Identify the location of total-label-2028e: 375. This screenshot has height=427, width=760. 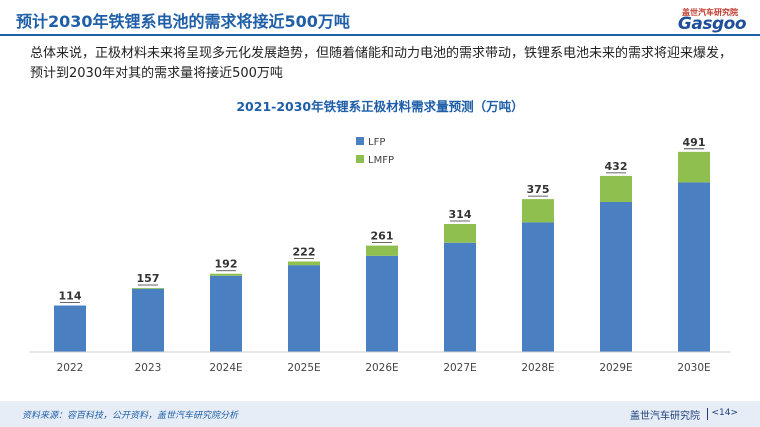
(538, 189).